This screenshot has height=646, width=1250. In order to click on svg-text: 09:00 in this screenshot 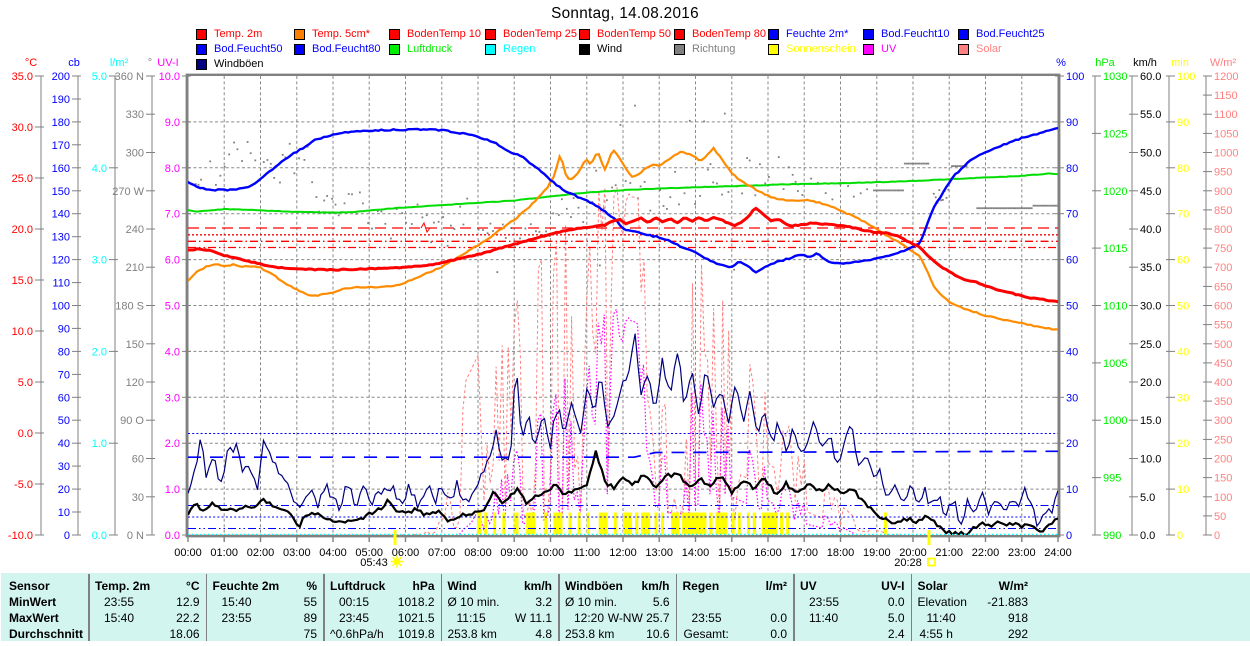, I will do `click(514, 553)`.